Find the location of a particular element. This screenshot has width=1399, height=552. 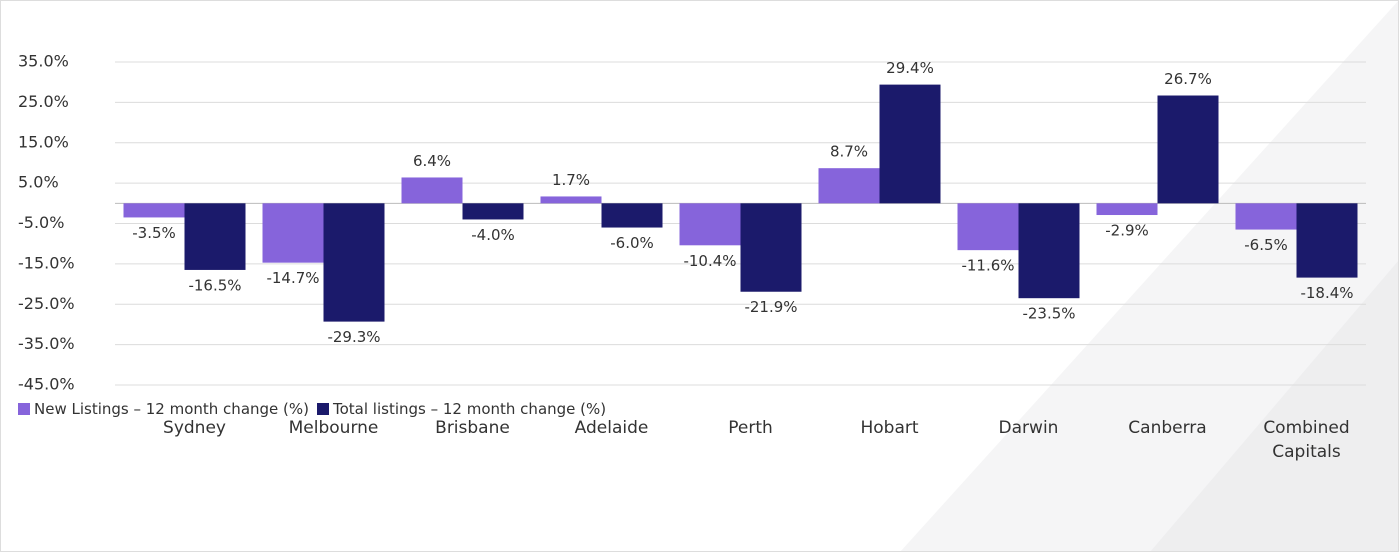

y-tick-label: 35.0% is located at coordinates (43, 61).